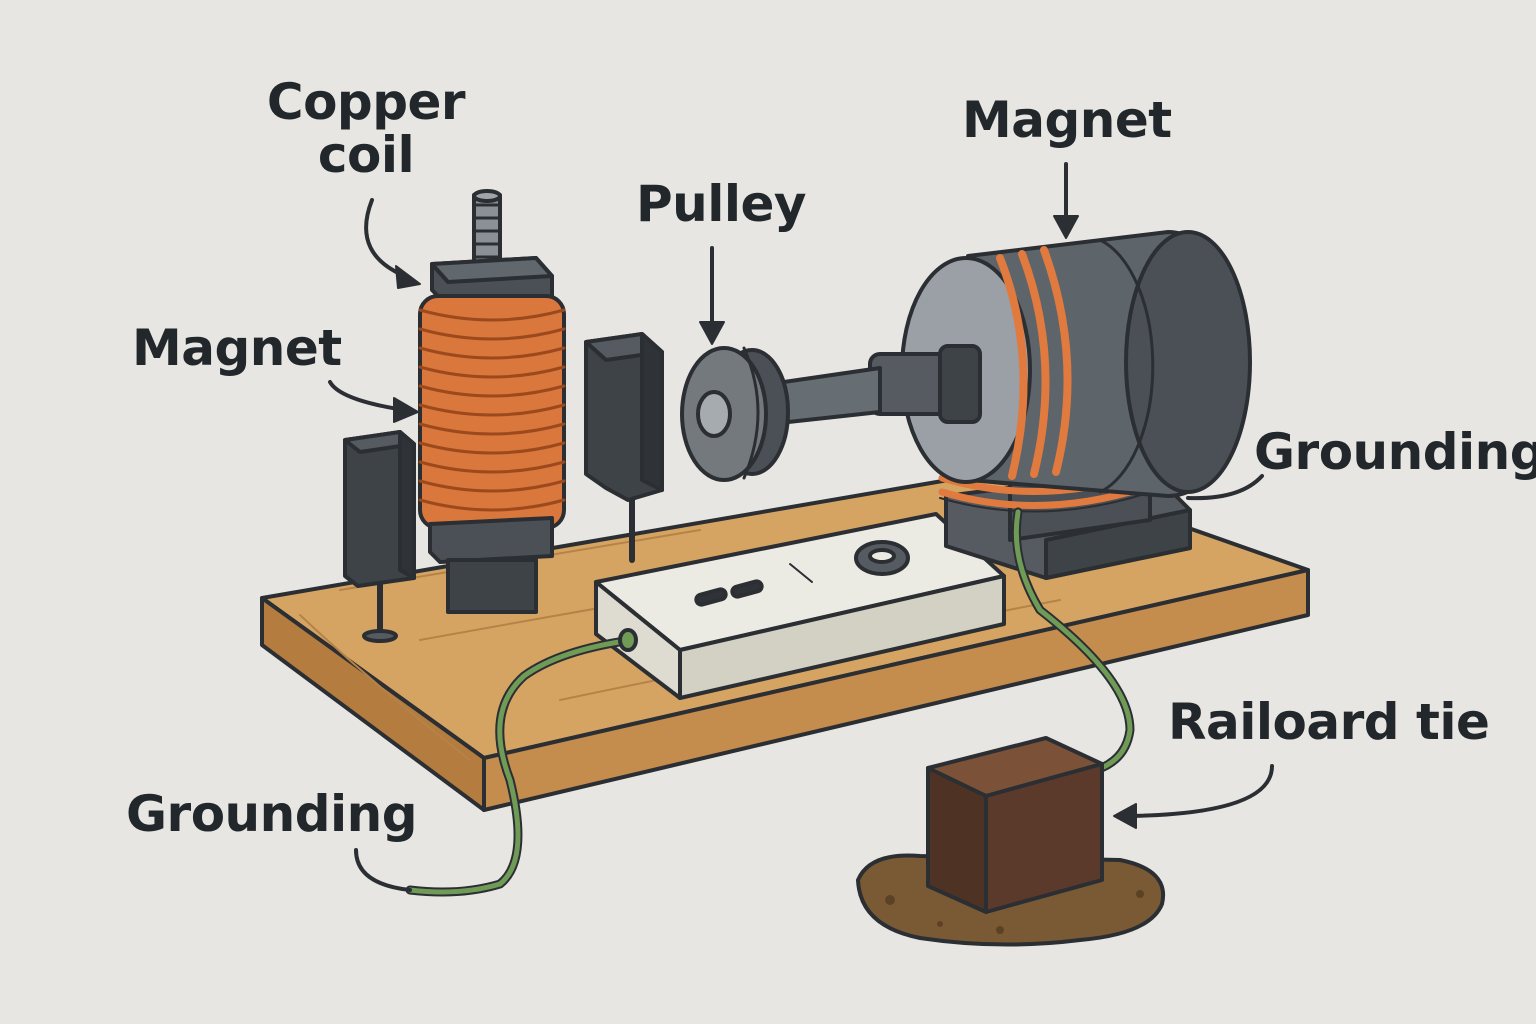 The width and height of the screenshot is (1536, 1024). Describe the element at coordinates (1067, 120) in the screenshot. I see `right-magnet-label: Magnet` at that location.